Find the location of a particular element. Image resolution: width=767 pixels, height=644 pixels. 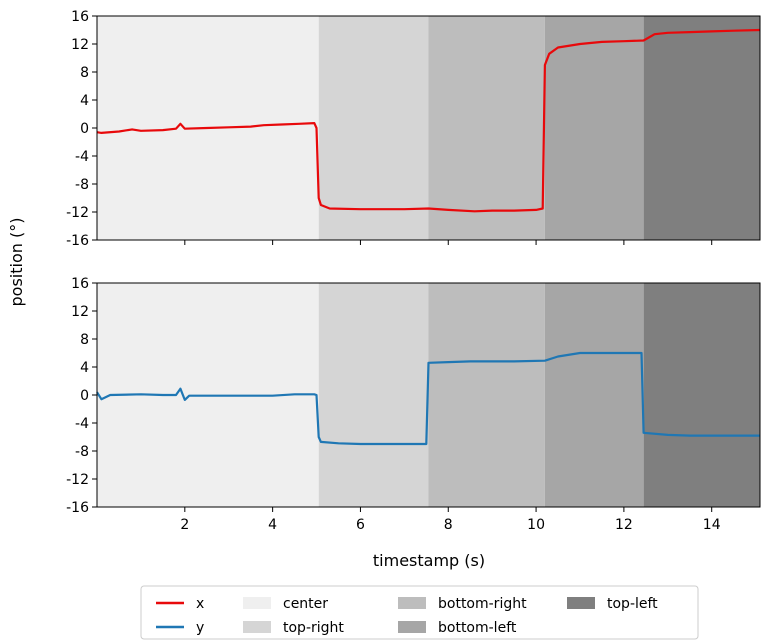

x-tick-label: 2 is located at coordinates (184, 525).